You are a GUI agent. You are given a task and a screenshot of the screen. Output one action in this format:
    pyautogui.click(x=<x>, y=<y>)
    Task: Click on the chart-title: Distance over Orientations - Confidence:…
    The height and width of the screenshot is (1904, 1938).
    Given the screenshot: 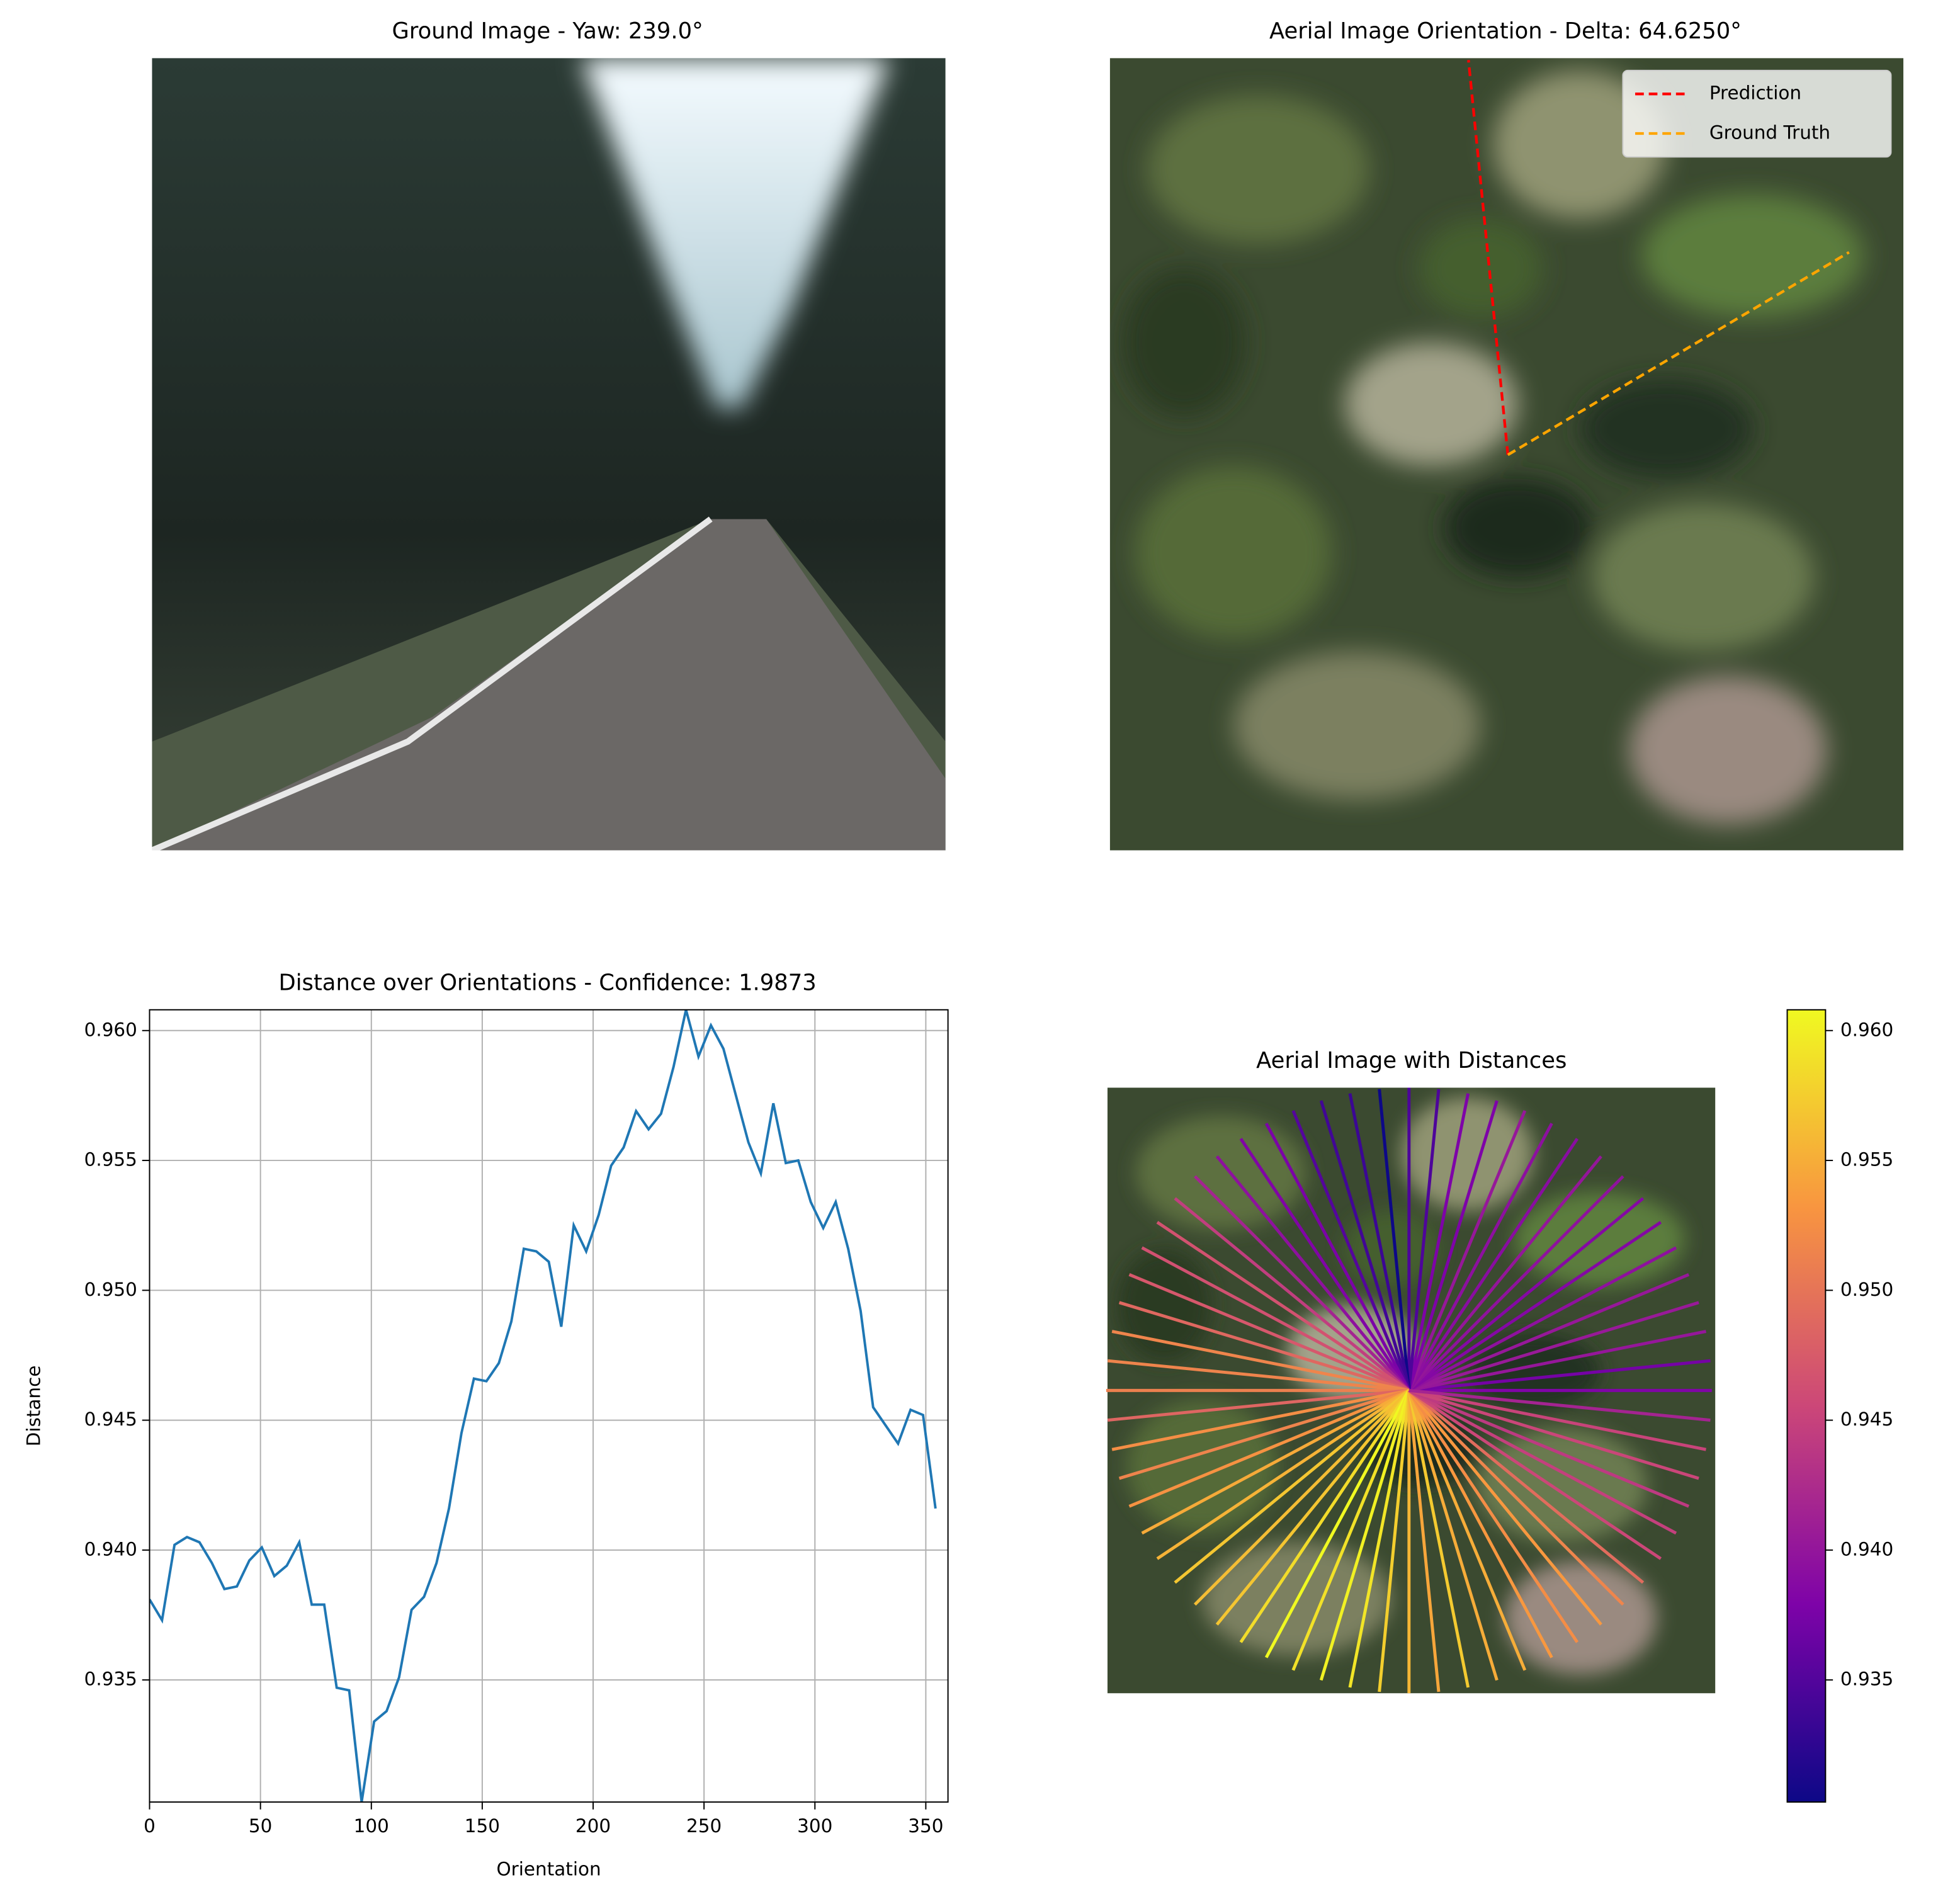 What is the action you would take?
    pyautogui.click(x=548, y=983)
    